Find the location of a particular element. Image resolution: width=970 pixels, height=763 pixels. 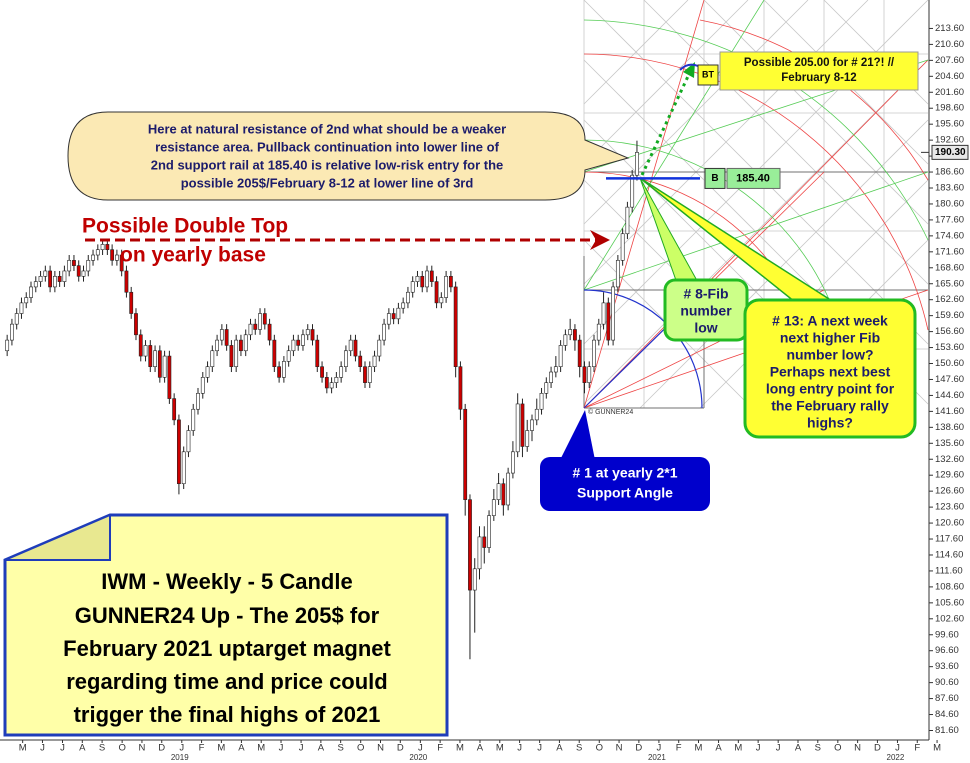

tag-box is located at coordinates (708, 75).